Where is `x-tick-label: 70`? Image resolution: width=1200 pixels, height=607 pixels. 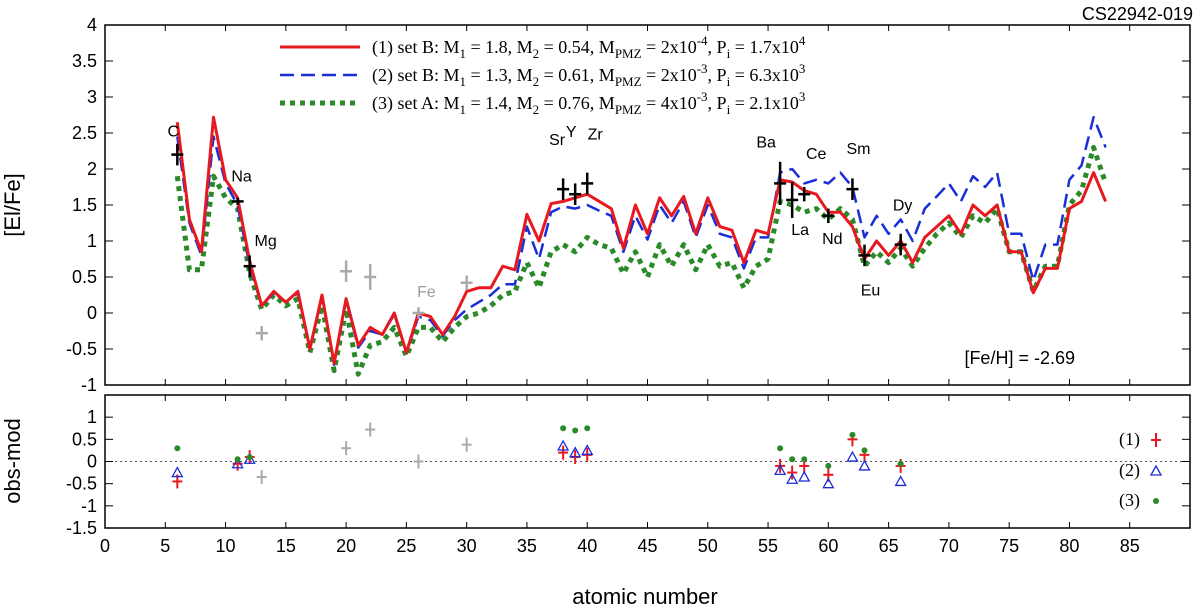
x-tick-label: 70 is located at coordinates (949, 546).